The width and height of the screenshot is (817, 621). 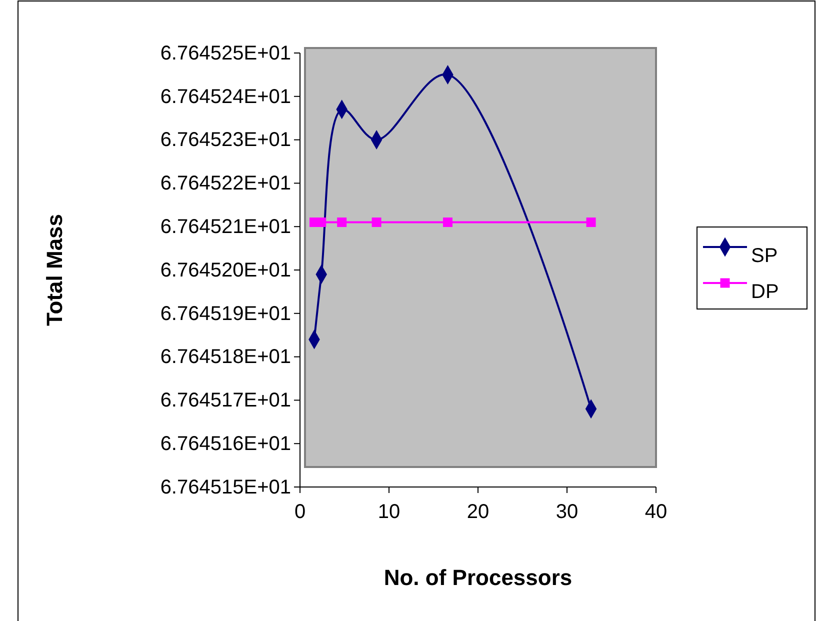 I want to click on legend-label: DP, so click(x=765, y=292).